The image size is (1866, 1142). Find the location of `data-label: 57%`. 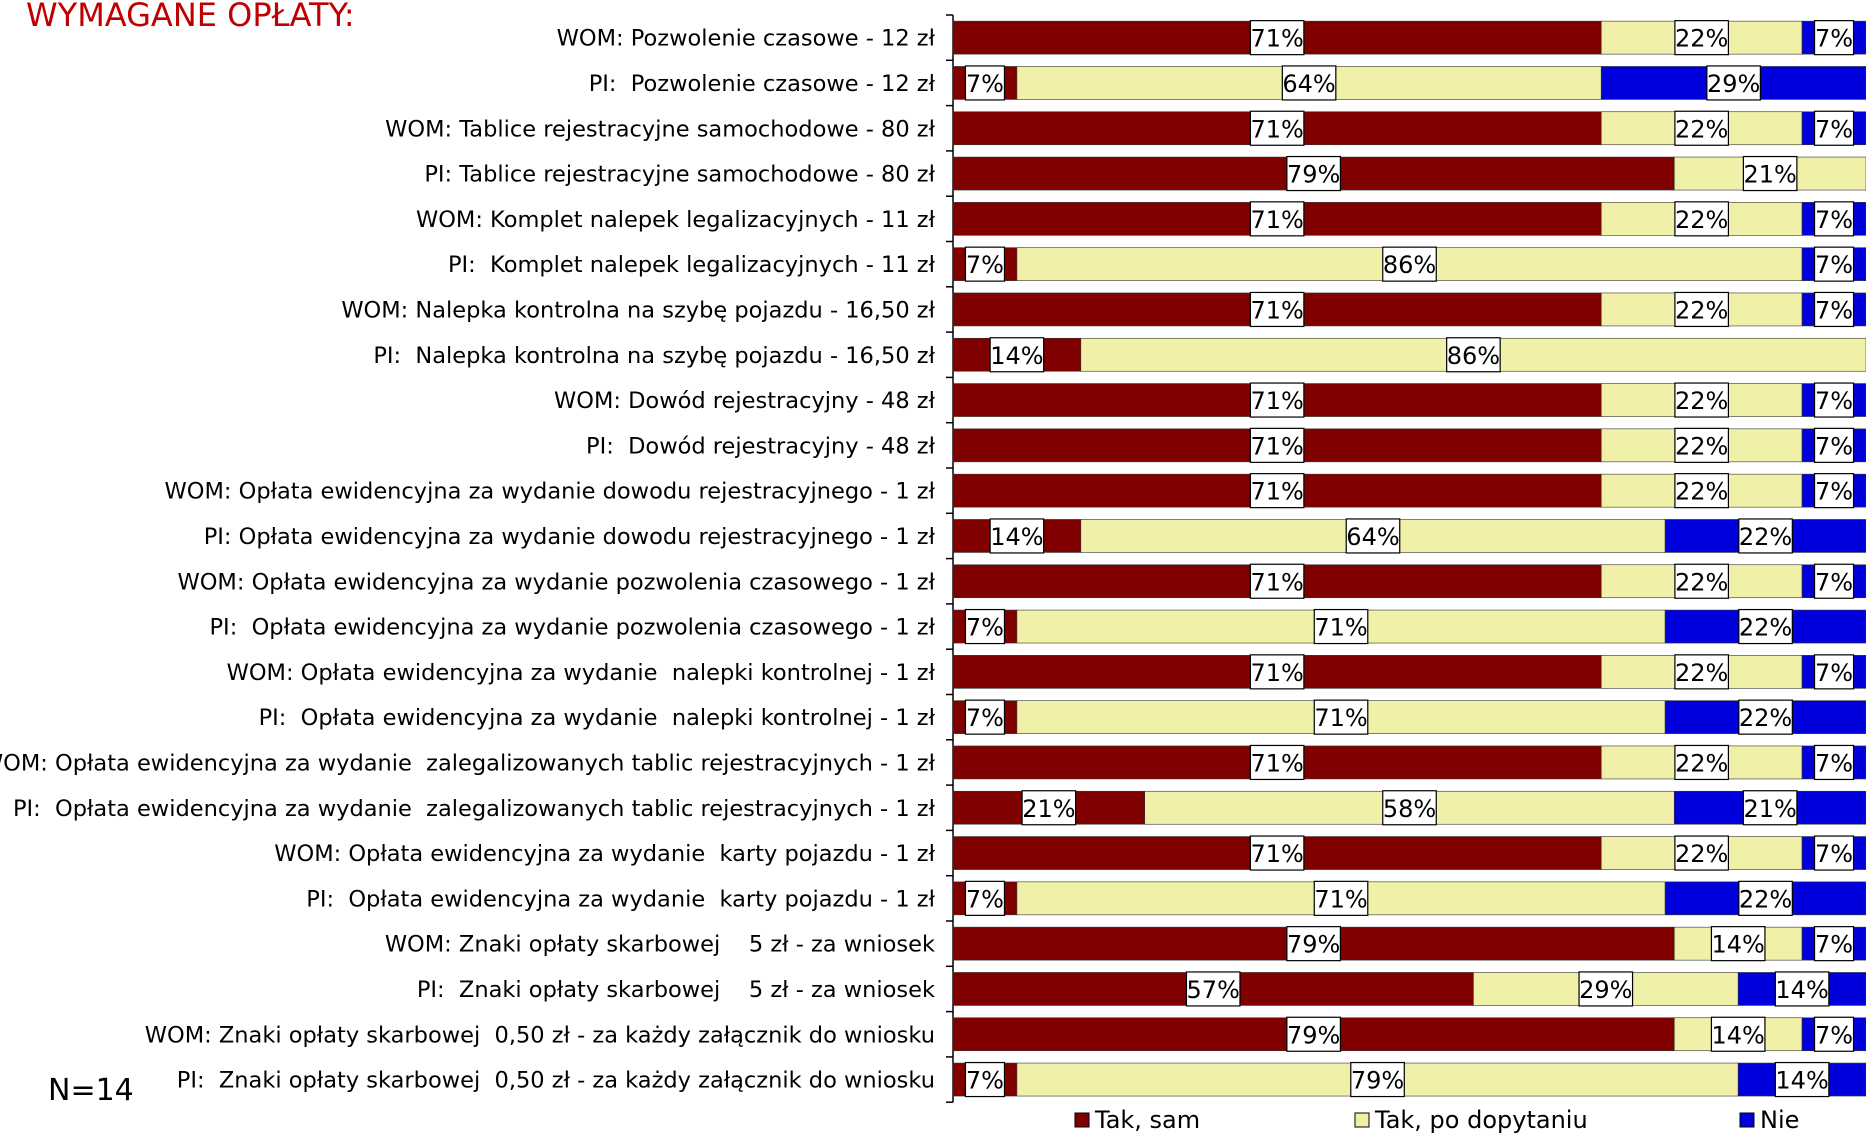

data-label: 57% is located at coordinates (1213, 990).